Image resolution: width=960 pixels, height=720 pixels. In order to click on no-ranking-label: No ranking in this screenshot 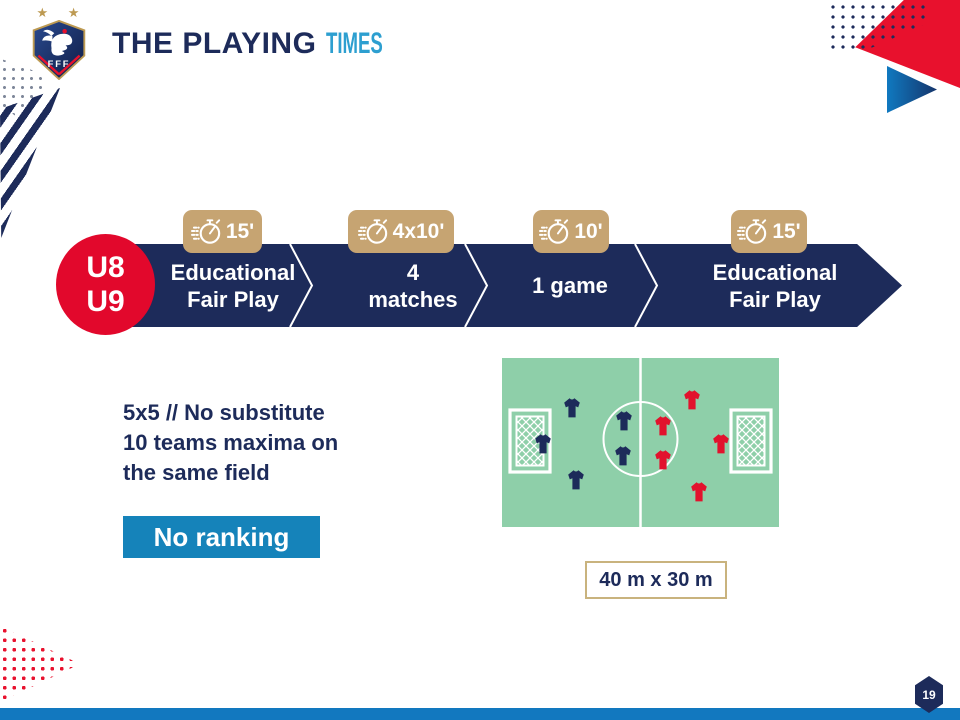, I will do `click(221, 536)`.